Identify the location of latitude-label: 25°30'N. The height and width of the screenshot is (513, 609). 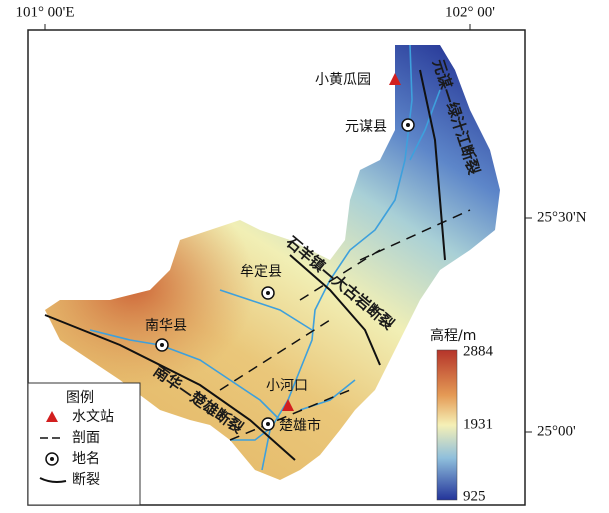
(562, 217).